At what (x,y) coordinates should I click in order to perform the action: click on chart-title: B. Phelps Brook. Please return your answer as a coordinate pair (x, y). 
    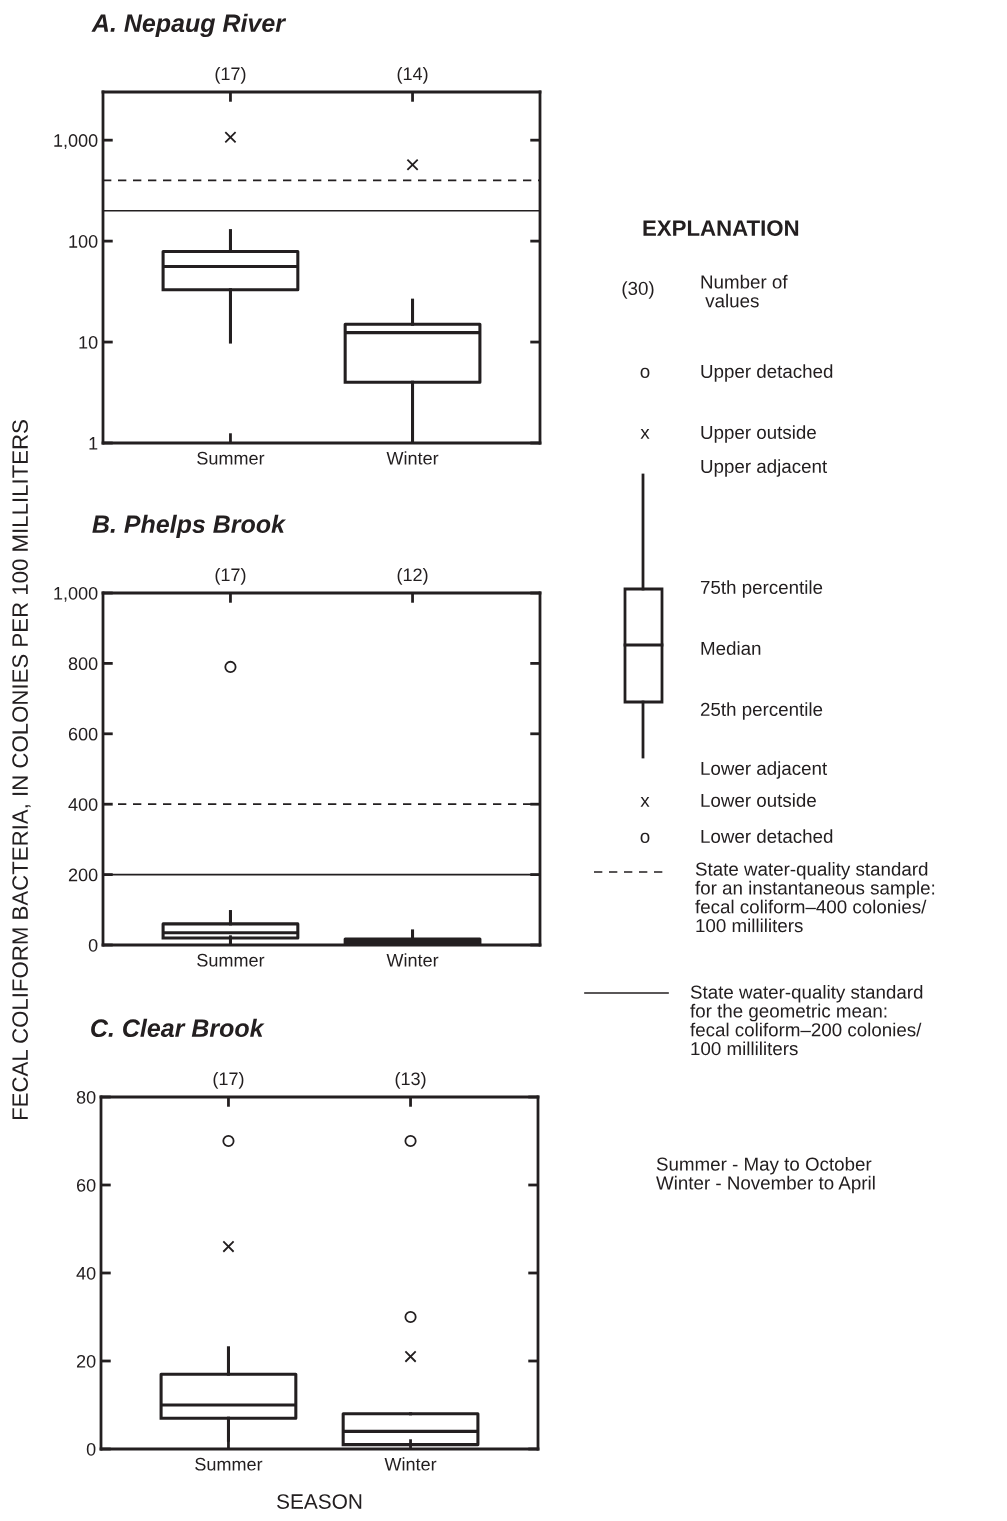
    Looking at the image, I should click on (189, 526).